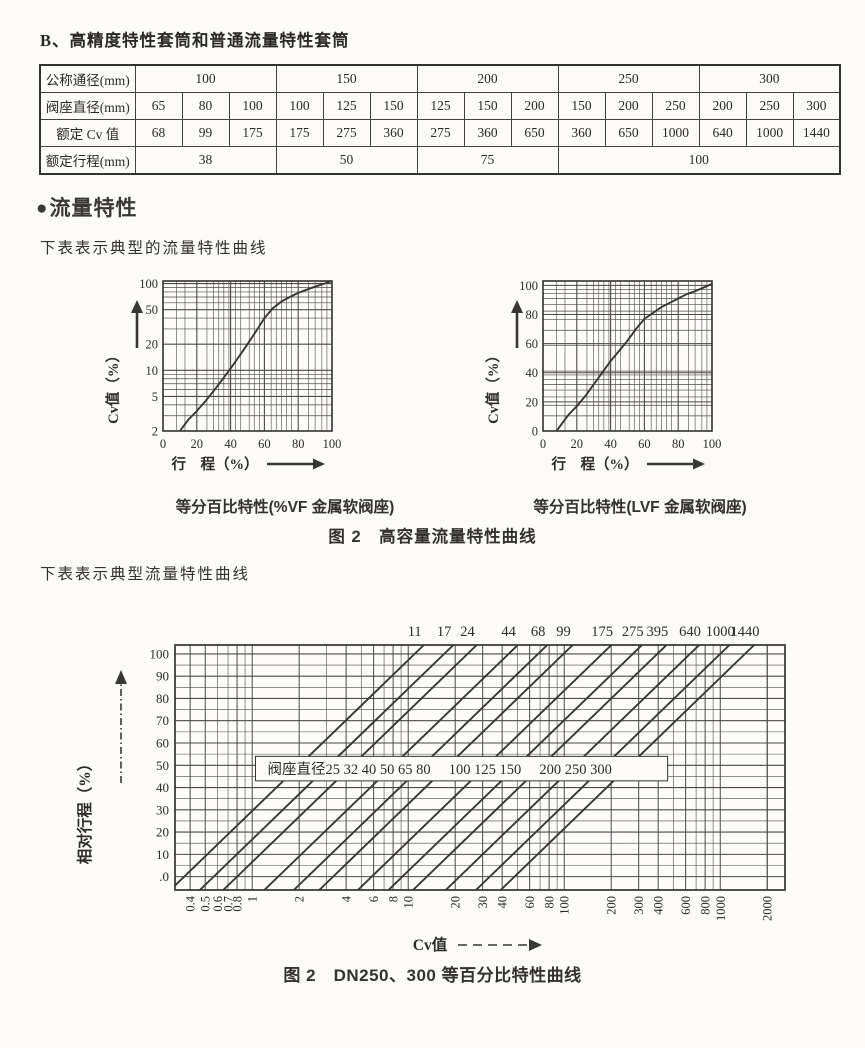  I want to click on svg-text: 行 程（%）, so click(595, 464).